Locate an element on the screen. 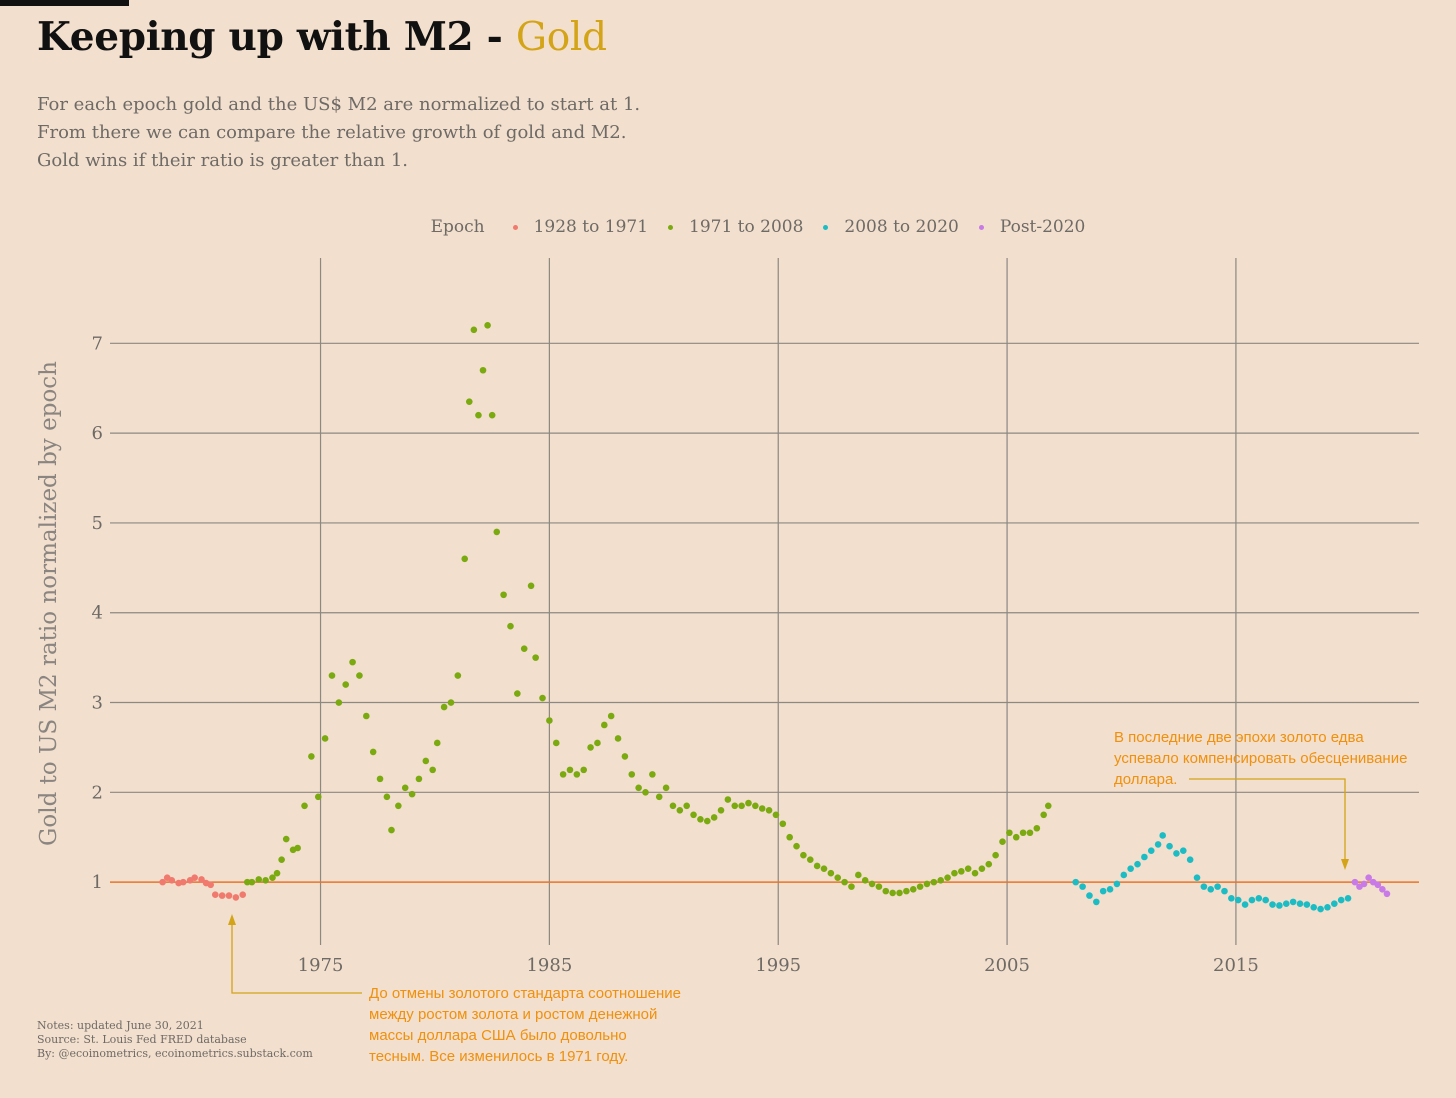  y-tick-label: 5 is located at coordinates (97, 523).